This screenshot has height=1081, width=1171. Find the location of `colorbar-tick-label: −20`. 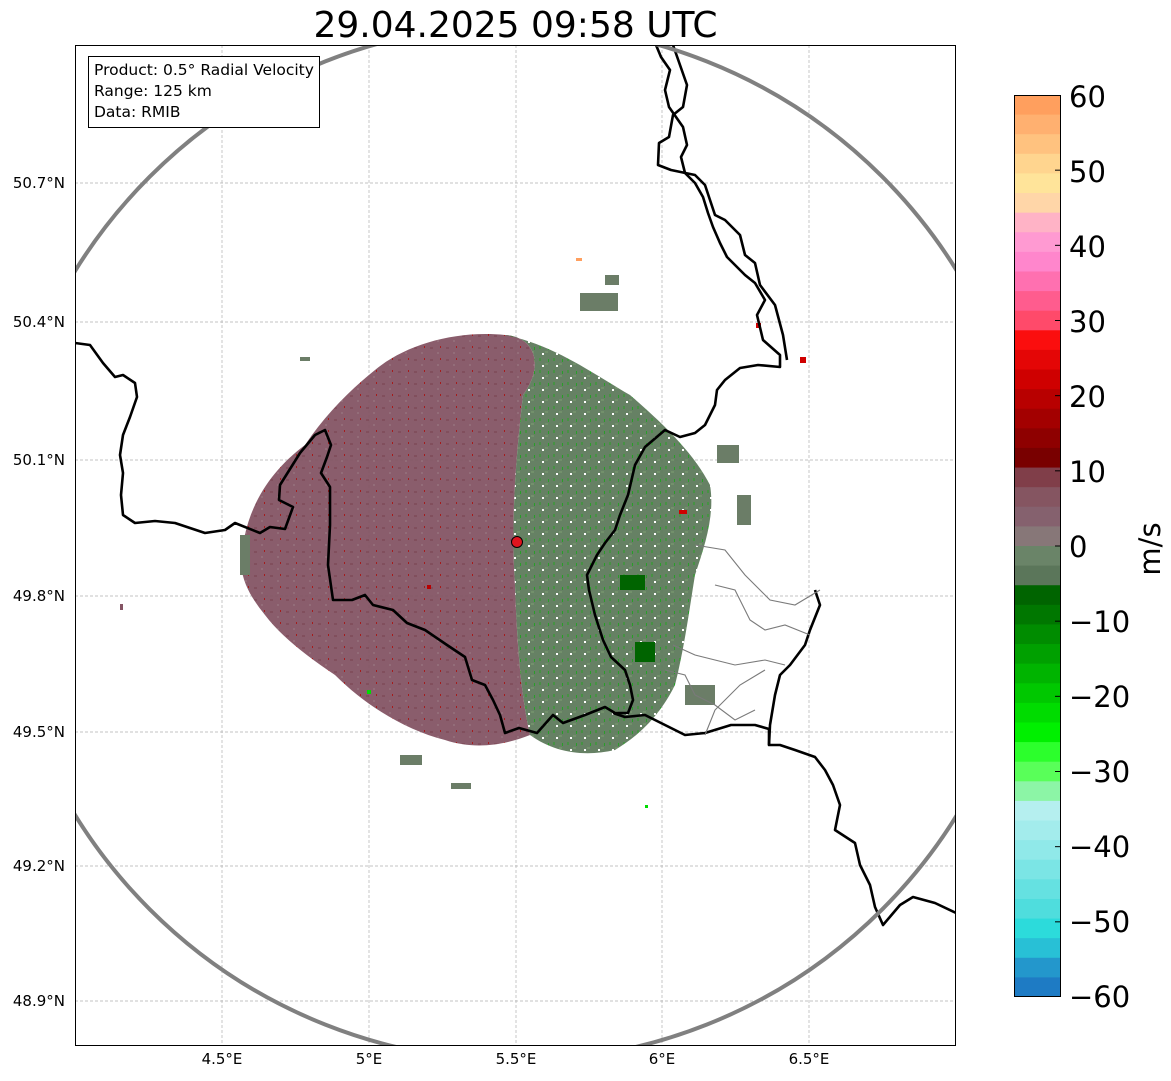

colorbar-tick-label: −20 is located at coordinates (1100, 697).